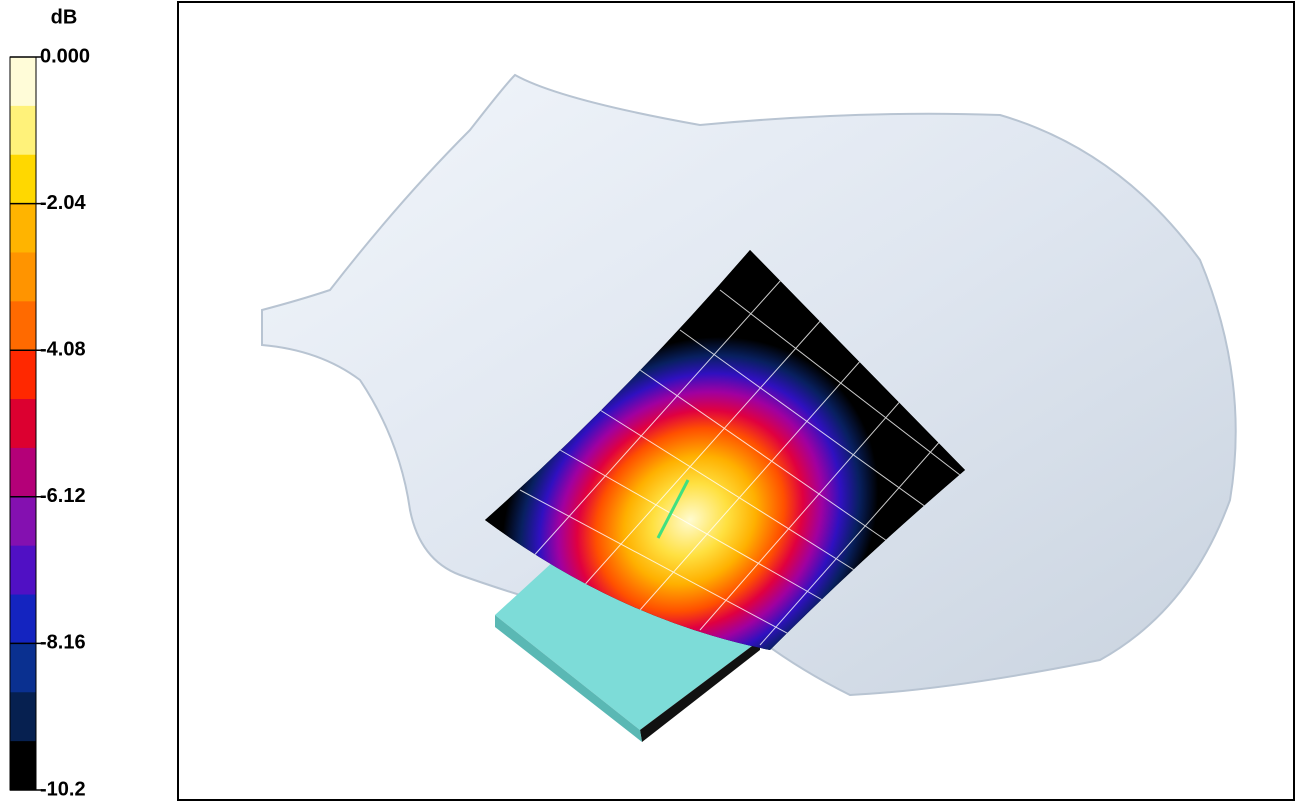  What do you see at coordinates (63, 349) in the screenshot?
I see `colorbar-tick-label: -4.08` at bounding box center [63, 349].